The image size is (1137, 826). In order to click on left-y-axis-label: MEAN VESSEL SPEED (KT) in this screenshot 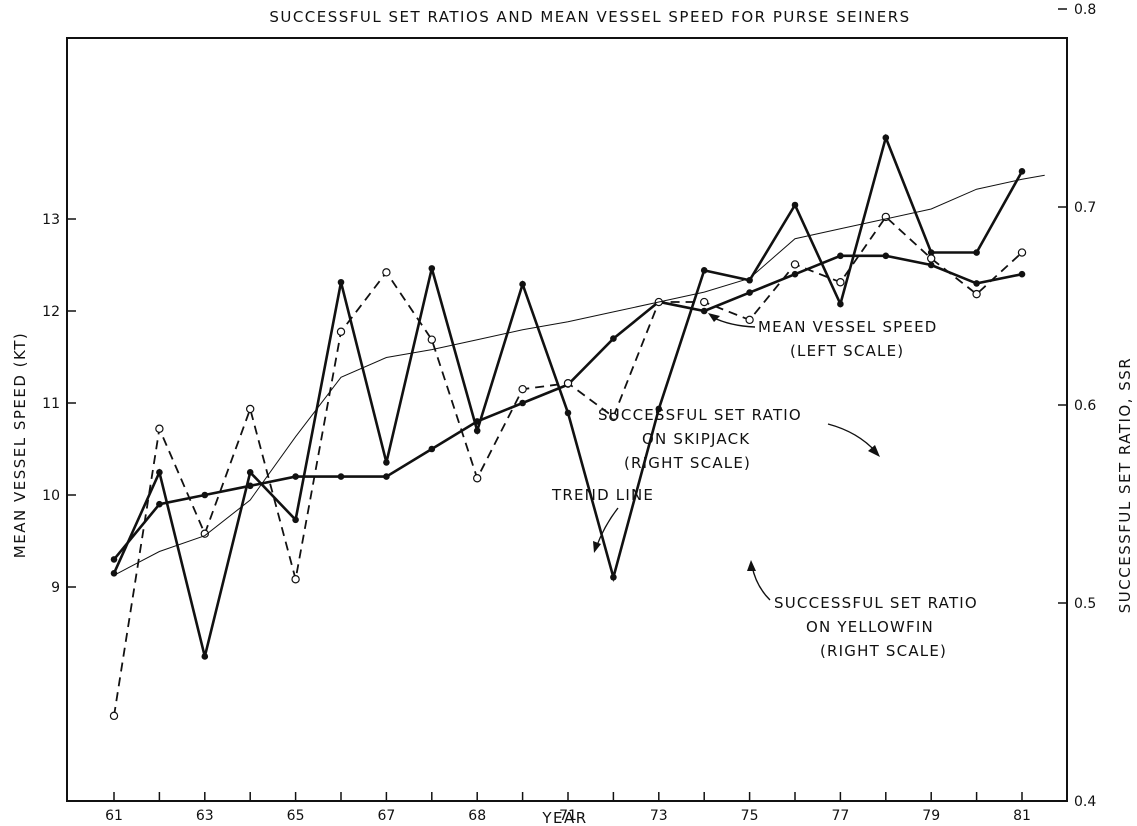, I will do `click(20, 445)`.